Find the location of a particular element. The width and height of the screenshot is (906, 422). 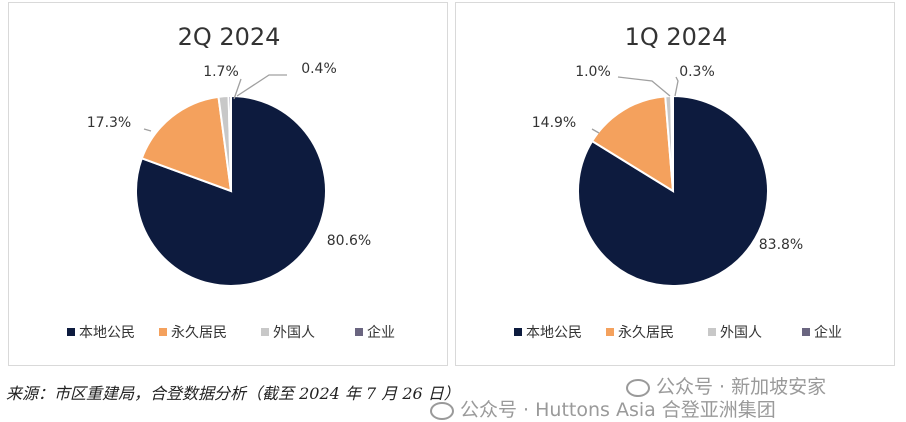

watermark-text-2: 公众号 · Huttons Asia 合登亚洲集团 is located at coordinates (618, 410).